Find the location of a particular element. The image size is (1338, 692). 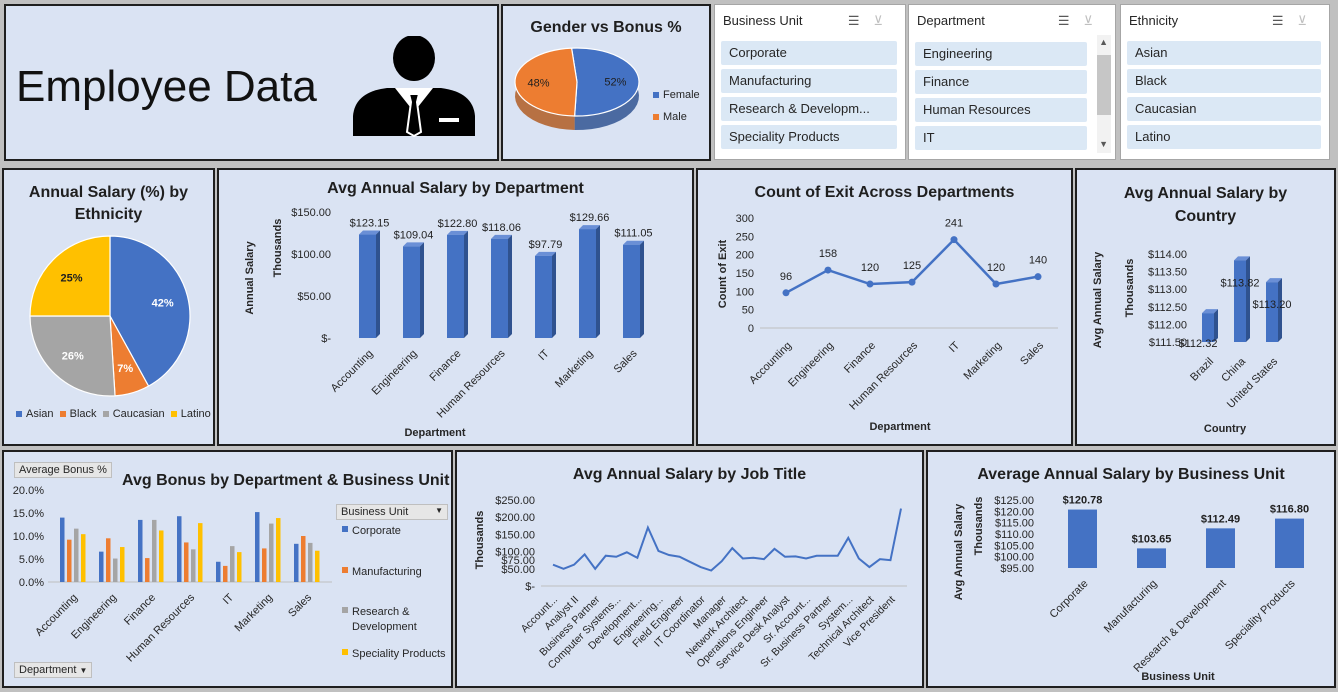

job-salary-title: Avg Annual Salary by Job Title is located at coordinates (689, 474).